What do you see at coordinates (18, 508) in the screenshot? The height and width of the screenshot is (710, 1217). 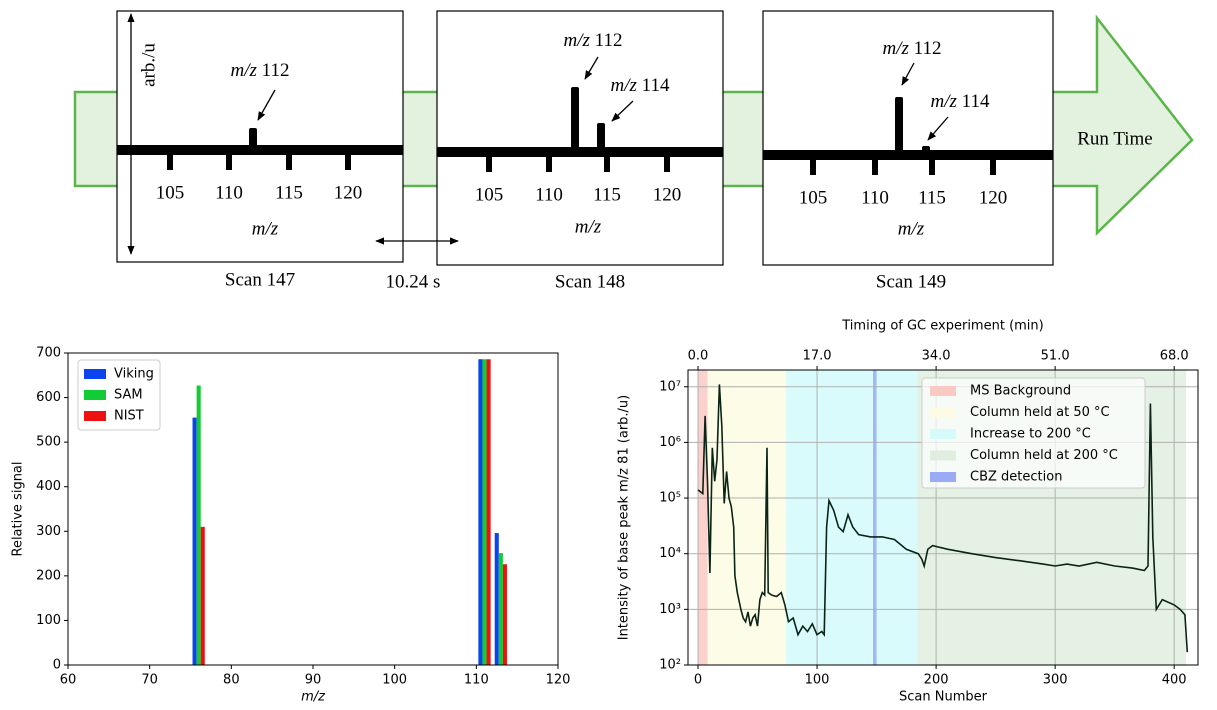 I see `y-label: Relative signal` at bounding box center [18, 508].